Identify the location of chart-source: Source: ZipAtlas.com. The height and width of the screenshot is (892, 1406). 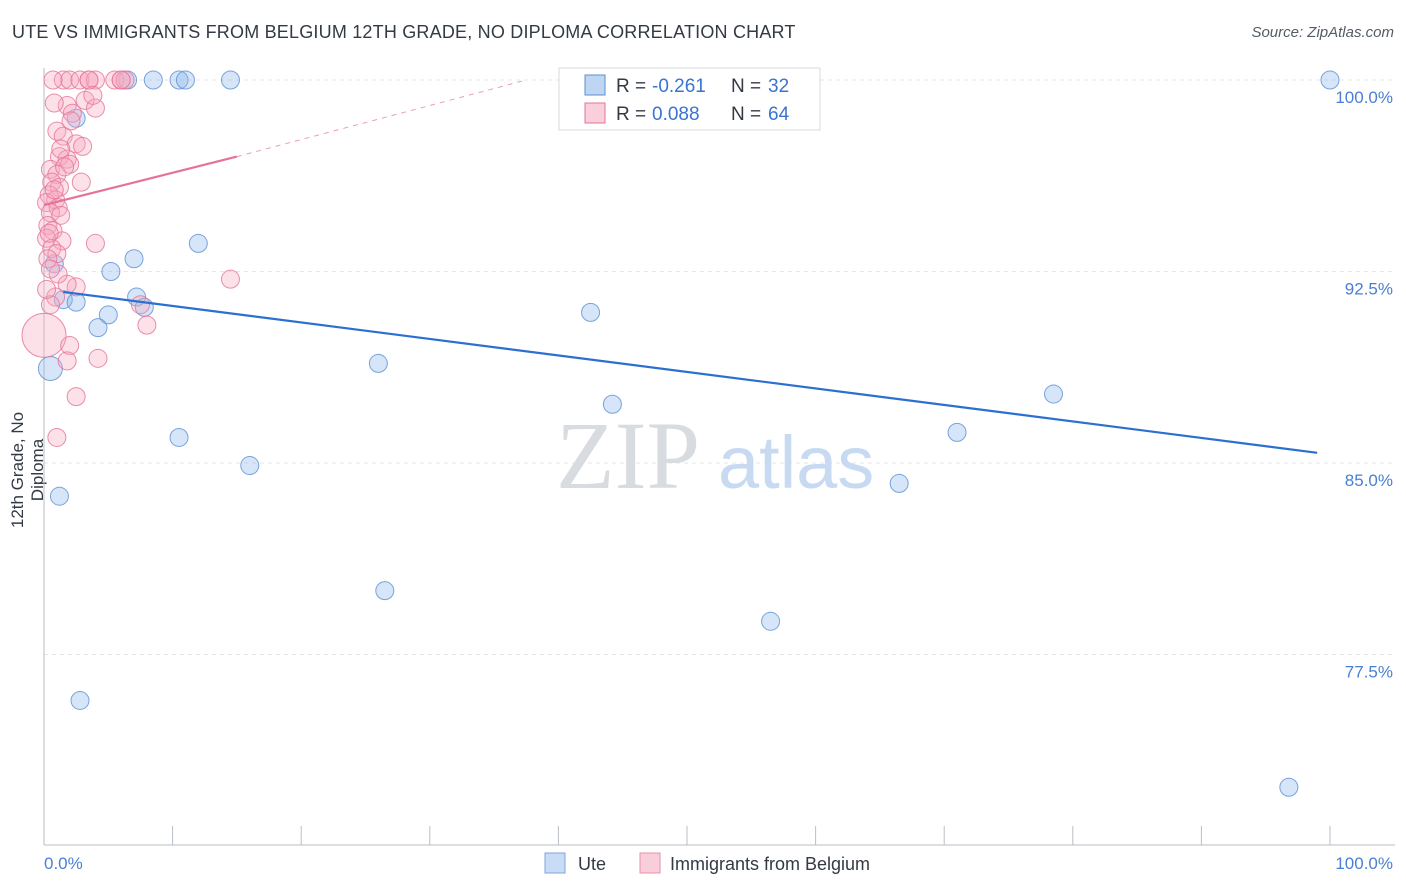
(1322, 32).